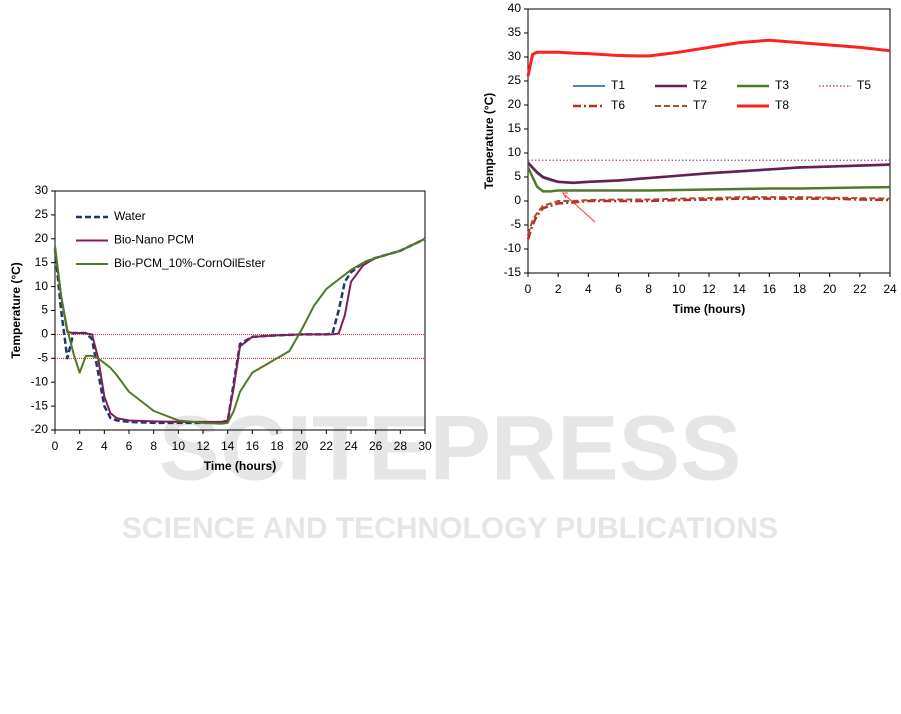 The image size is (901, 714). Describe the element at coordinates (565, 195) in the screenshot. I see `annotation-arrowhead` at that location.